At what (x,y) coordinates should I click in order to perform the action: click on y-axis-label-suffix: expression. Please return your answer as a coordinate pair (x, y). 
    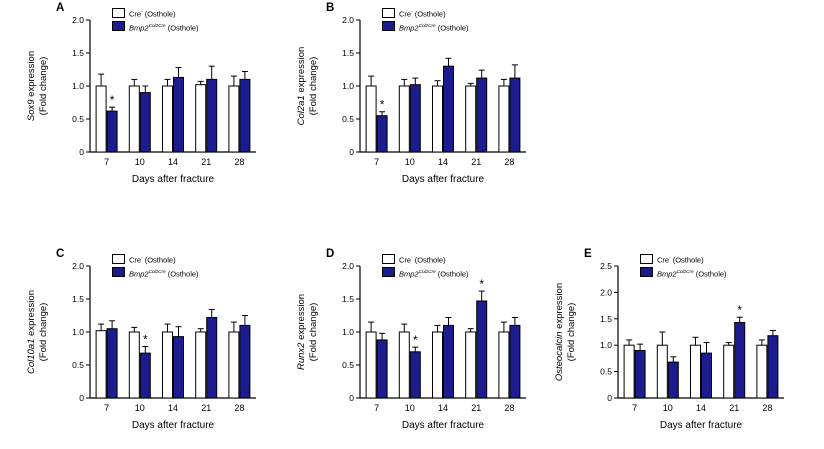
    Looking at the image, I should click on (301, 318).